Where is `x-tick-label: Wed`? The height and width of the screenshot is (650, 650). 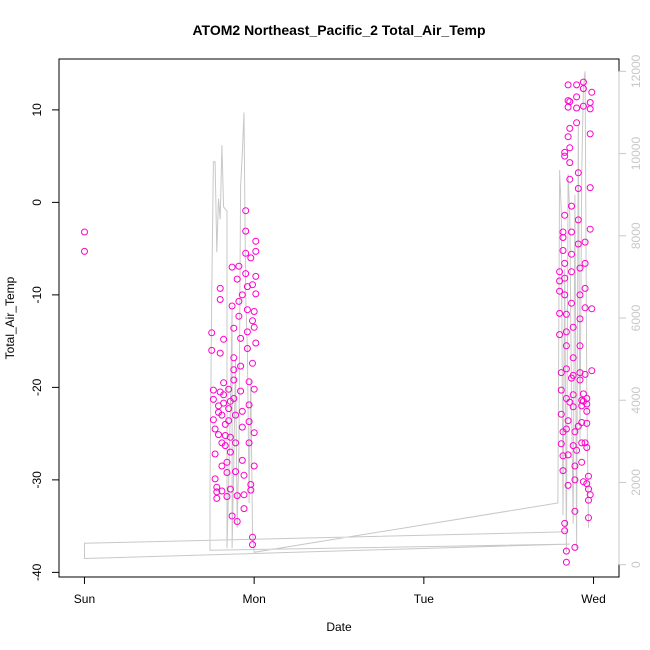 x-tick-label: Wed is located at coordinates (593, 599).